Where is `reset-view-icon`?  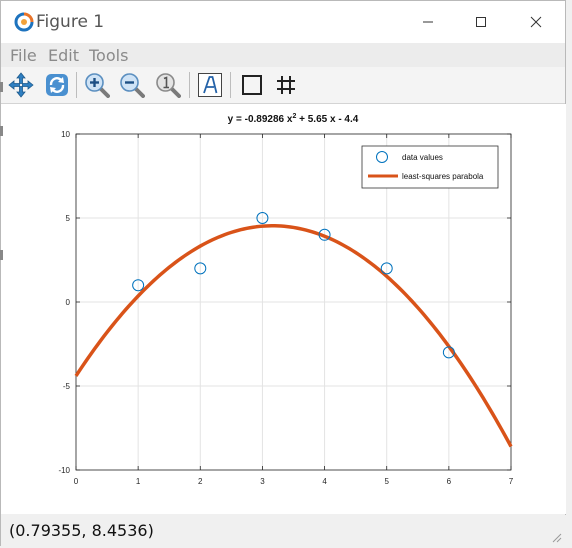
reset-view-icon is located at coordinates (168, 85).